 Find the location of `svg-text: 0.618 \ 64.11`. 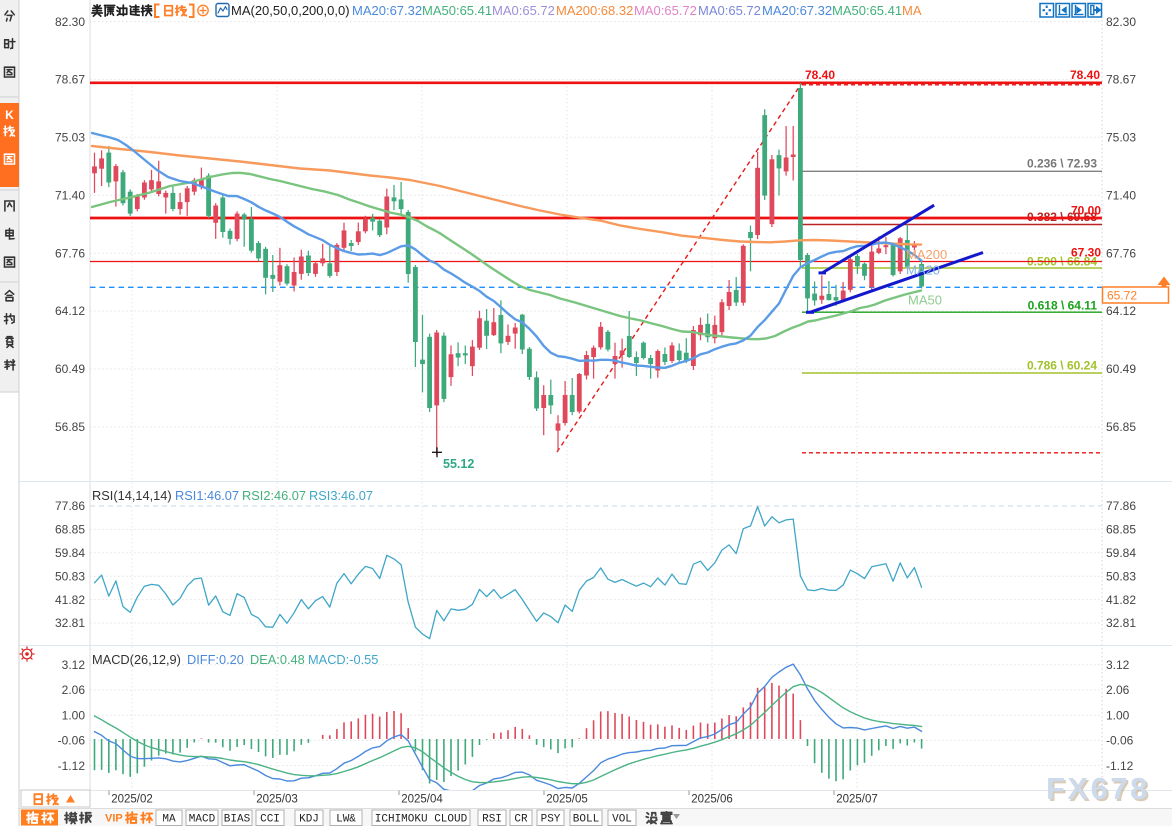

svg-text: 0.618 \ 64.11 is located at coordinates (1063, 306).